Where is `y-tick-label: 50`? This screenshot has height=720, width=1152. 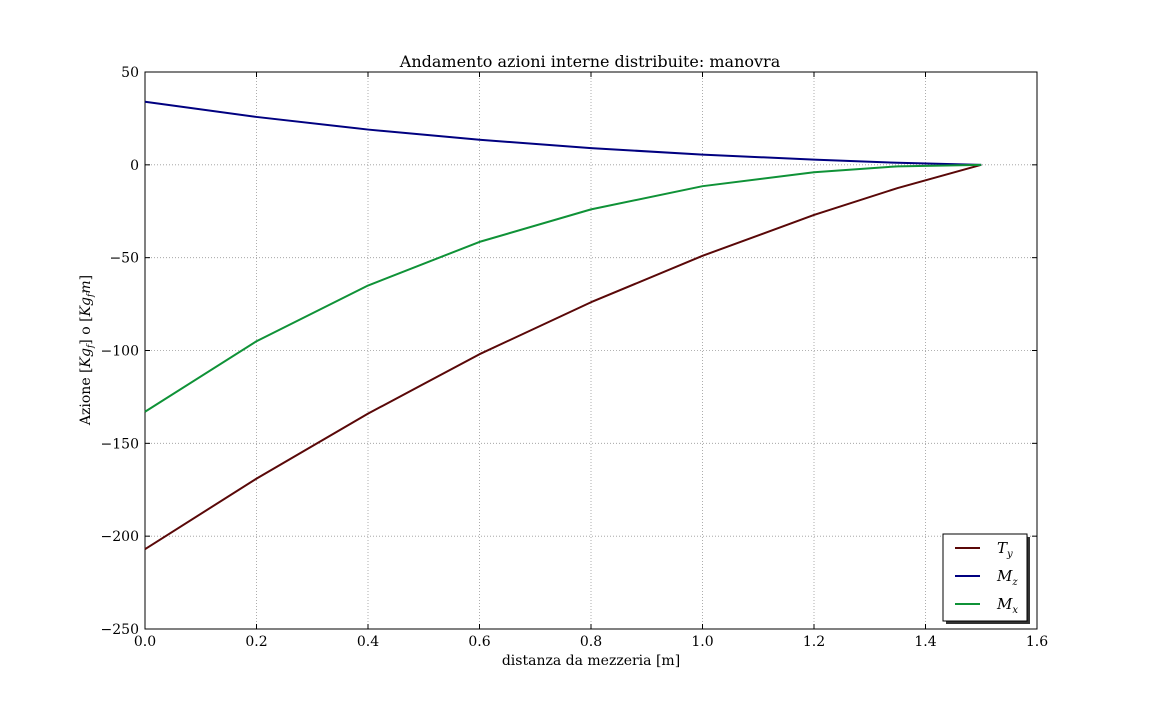
y-tick-label: 50 is located at coordinates (130, 73).